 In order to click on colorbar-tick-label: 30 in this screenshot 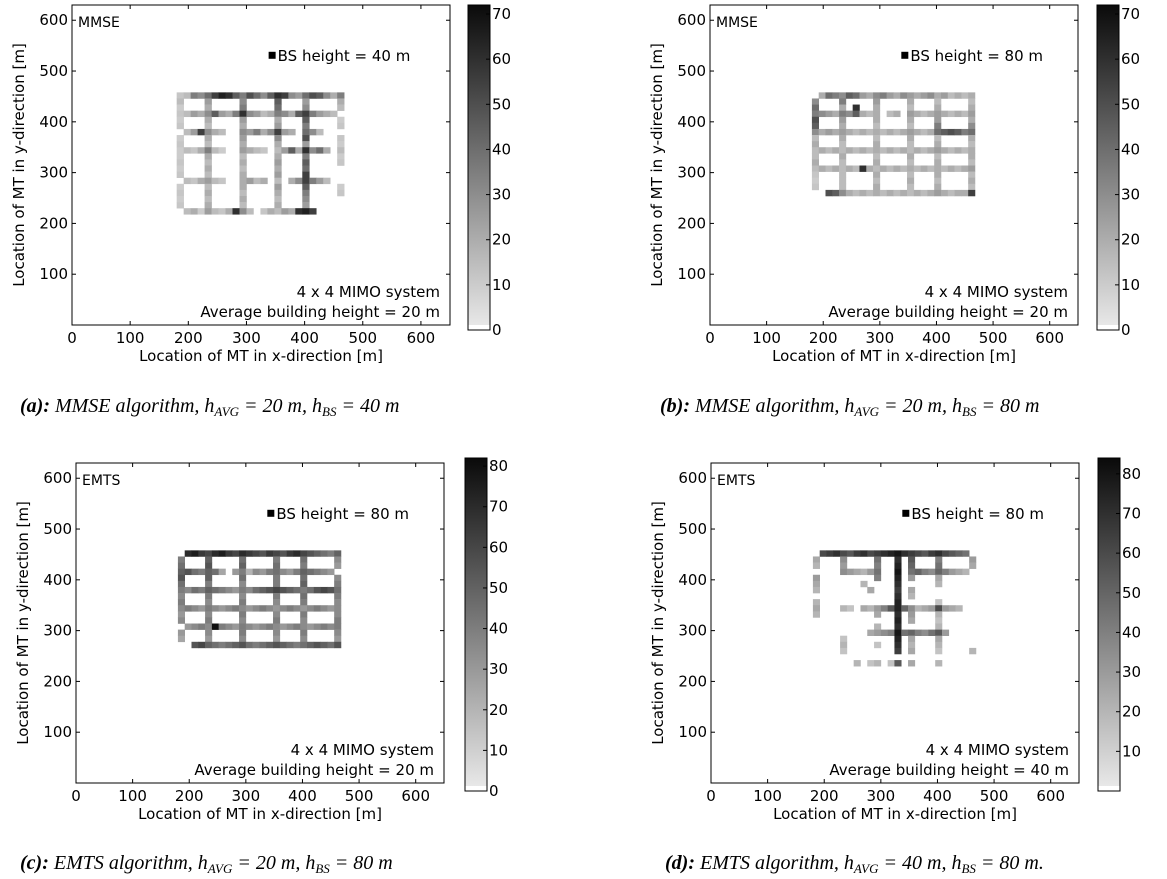, I will do `click(1130, 195)`.